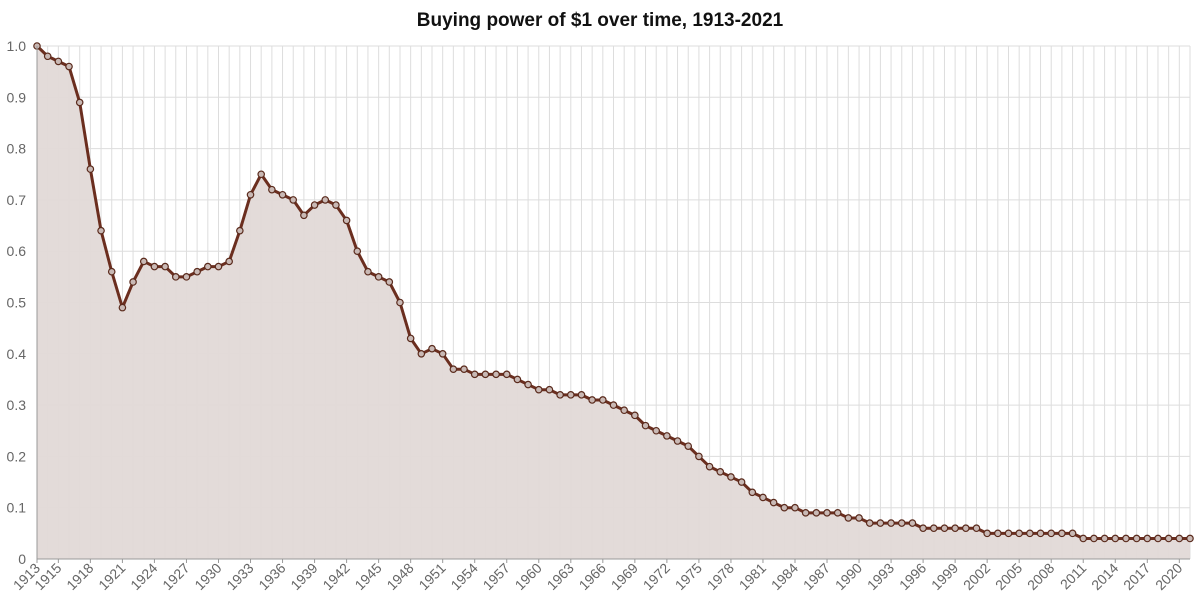 This screenshot has width=1200, height=600. I want to click on x-tick-label: 2011, so click(1073, 576).